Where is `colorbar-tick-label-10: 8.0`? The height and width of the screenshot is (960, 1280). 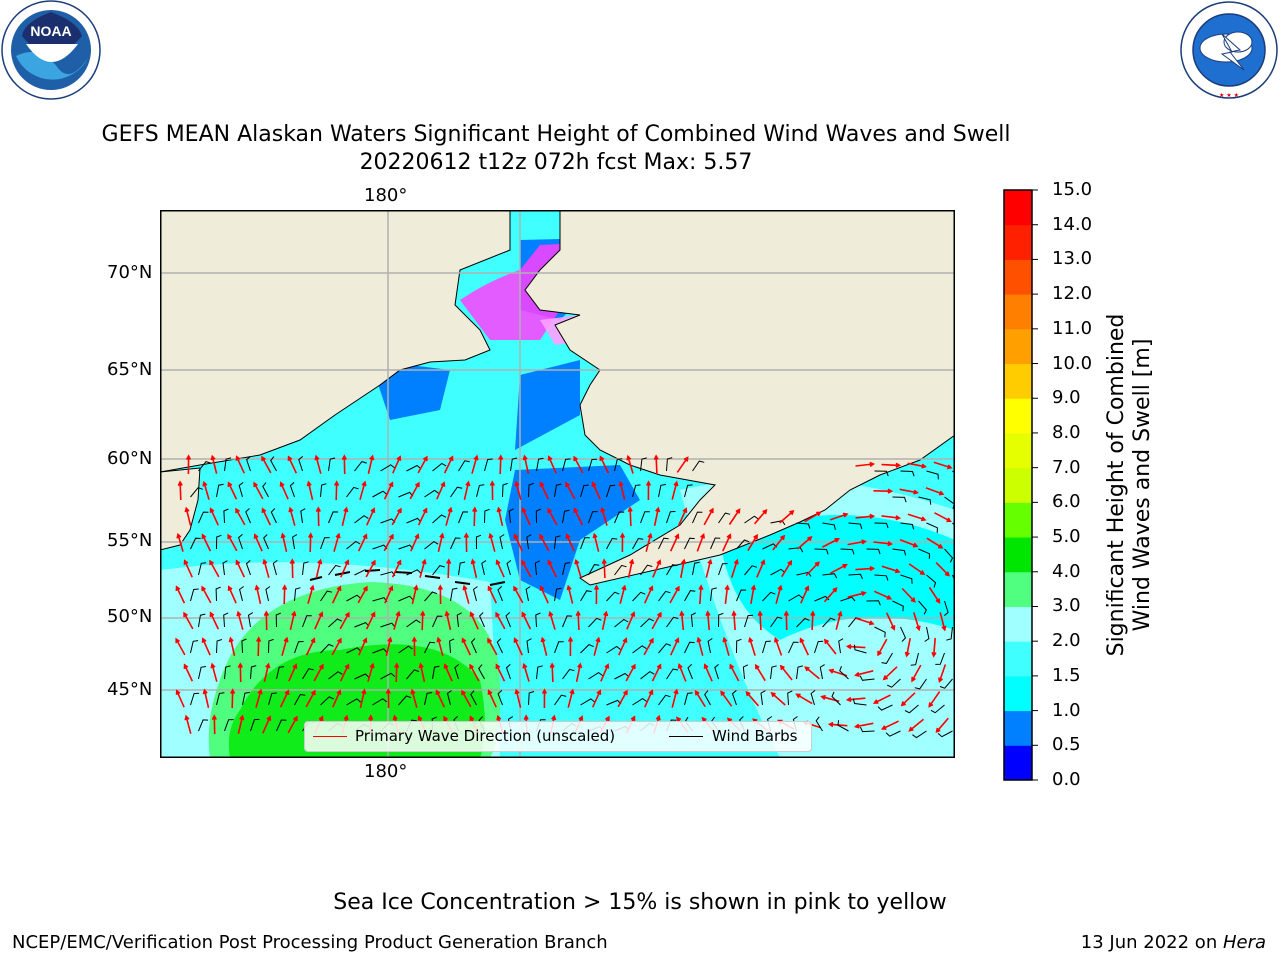
colorbar-tick-label-10: 8.0 is located at coordinates (1066, 432).